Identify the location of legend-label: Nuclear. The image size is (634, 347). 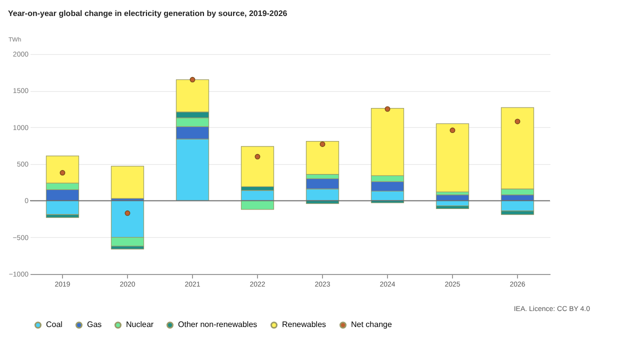
(140, 325).